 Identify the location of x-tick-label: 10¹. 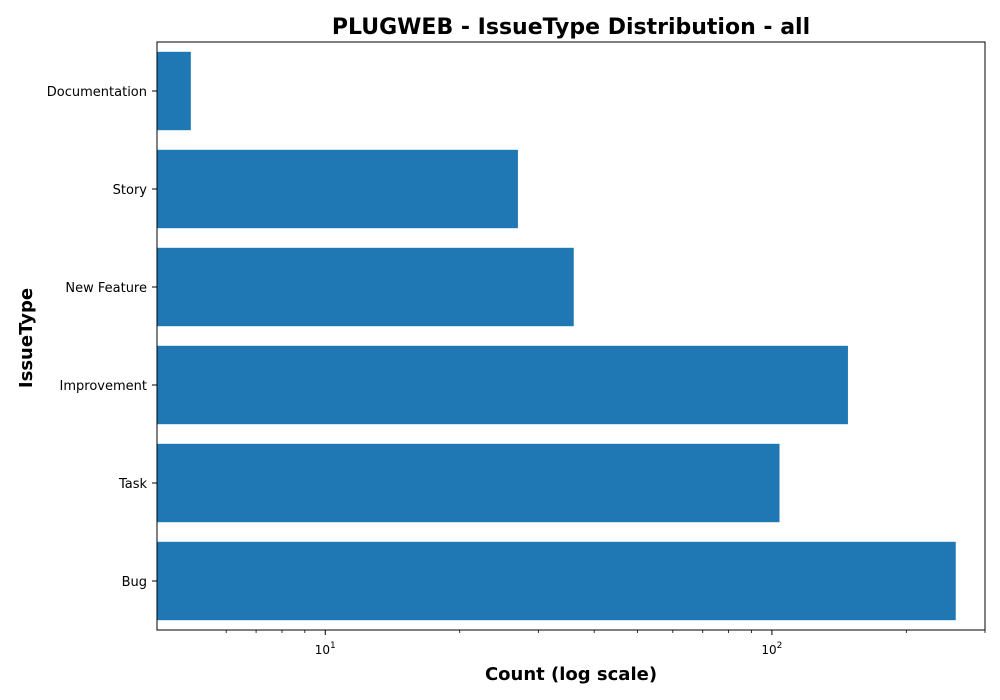
(325, 649).